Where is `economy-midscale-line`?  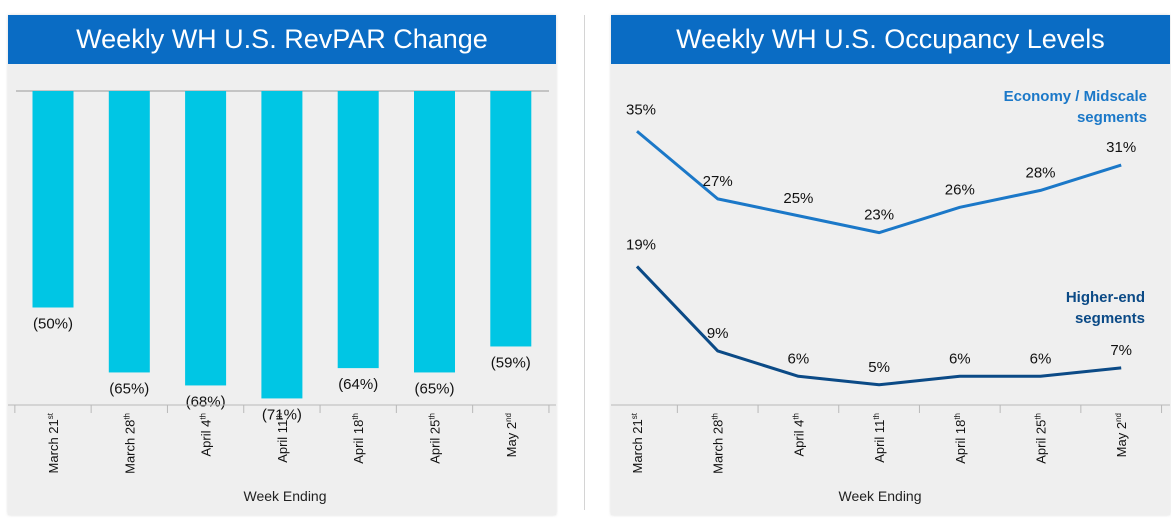
economy-midscale-line is located at coordinates (879, 182).